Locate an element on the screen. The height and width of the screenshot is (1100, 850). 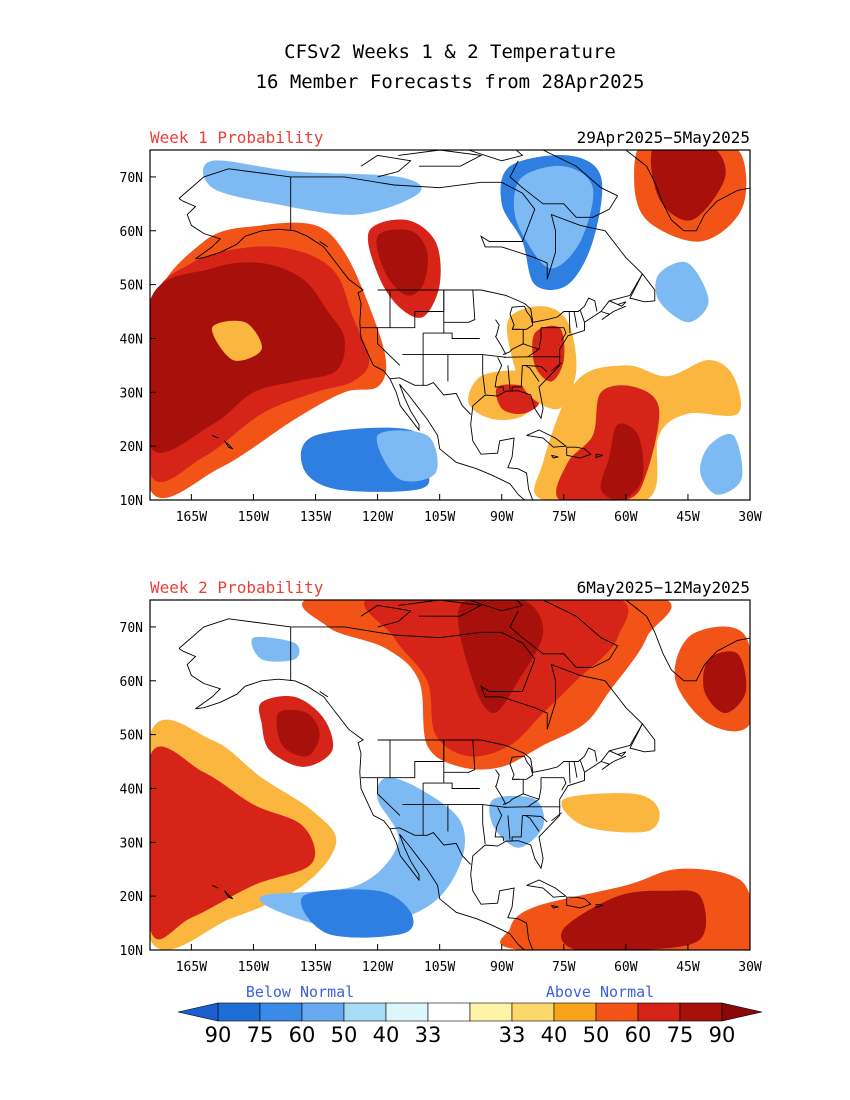
figure-title-line2: 16 Member Forecasts from 28Apr2025 is located at coordinates (450, 82).